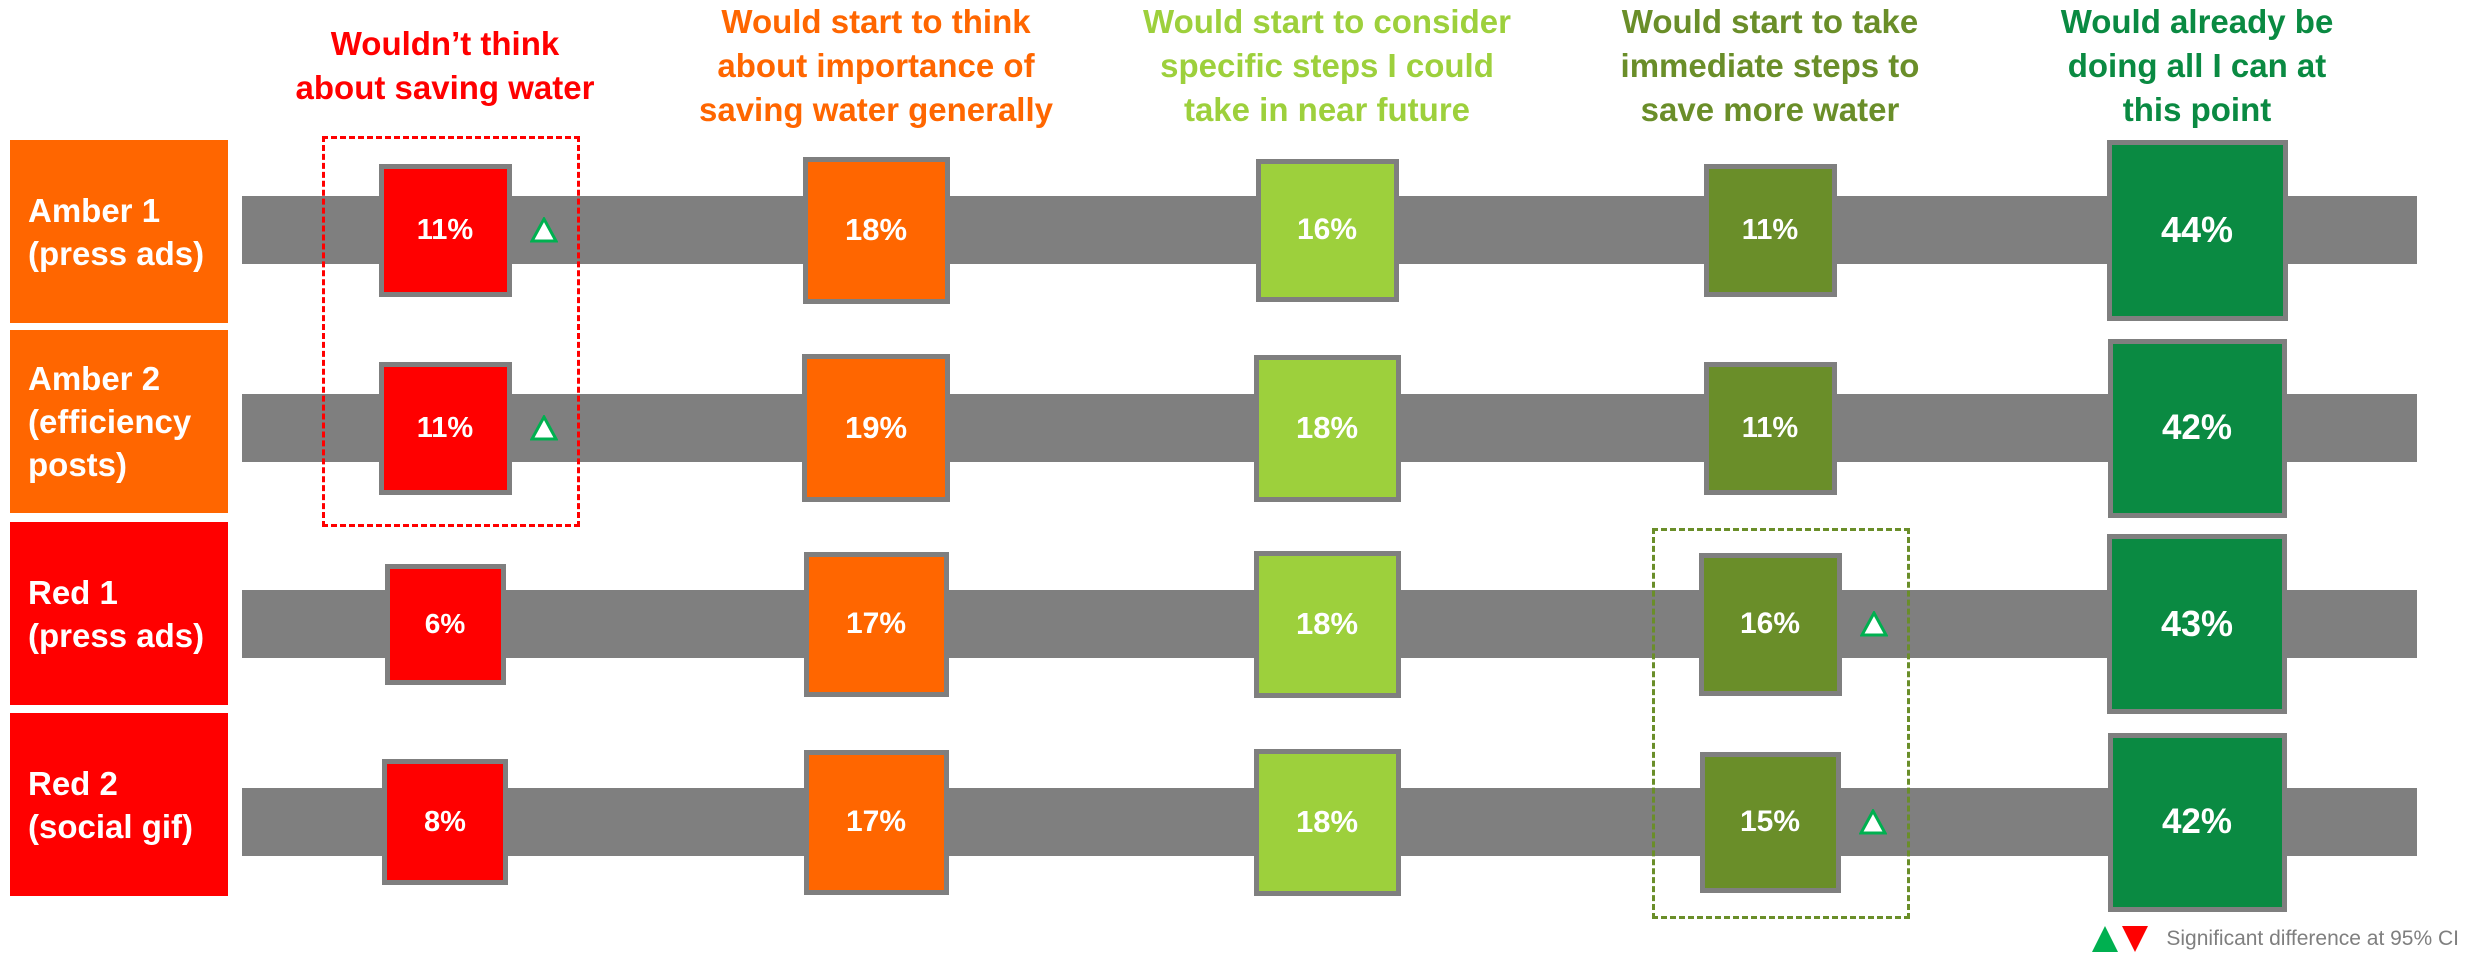 This screenshot has width=2473, height=954. What do you see at coordinates (1872, 822) in the screenshot?
I see `sig-up-icon-r4-c4` at bounding box center [1872, 822].